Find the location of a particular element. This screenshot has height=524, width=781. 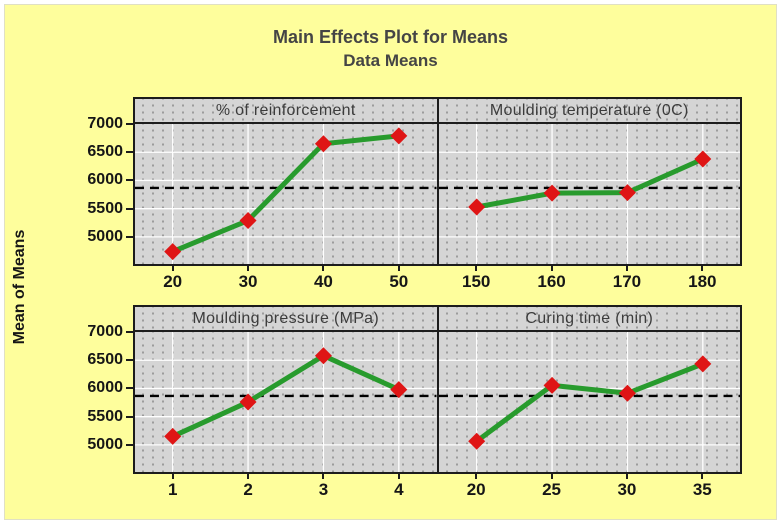

x-tick-label: 2 is located at coordinates (248, 489).